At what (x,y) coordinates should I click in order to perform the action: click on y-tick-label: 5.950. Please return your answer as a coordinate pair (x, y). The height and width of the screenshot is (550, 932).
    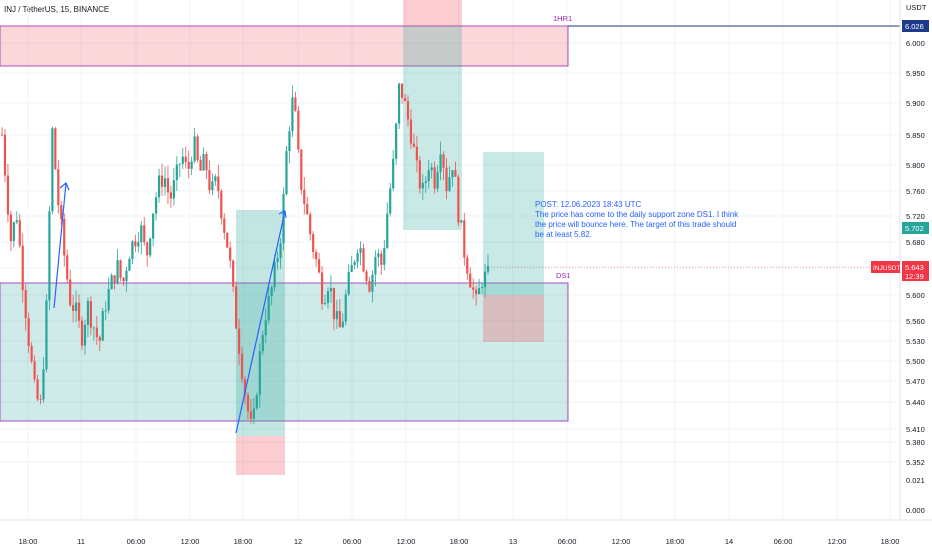
    Looking at the image, I should click on (915, 73).